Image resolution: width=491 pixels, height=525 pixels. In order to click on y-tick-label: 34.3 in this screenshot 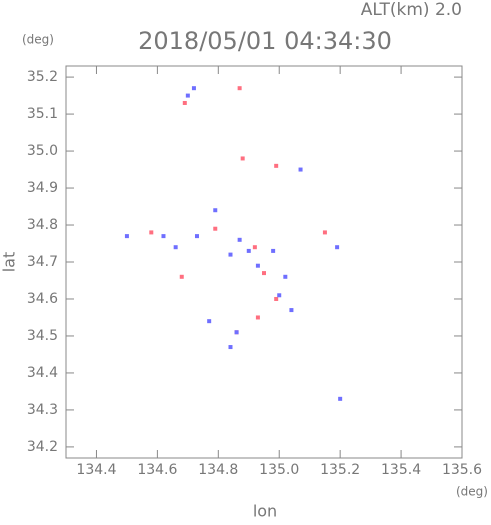, I will do `click(42, 410)`.